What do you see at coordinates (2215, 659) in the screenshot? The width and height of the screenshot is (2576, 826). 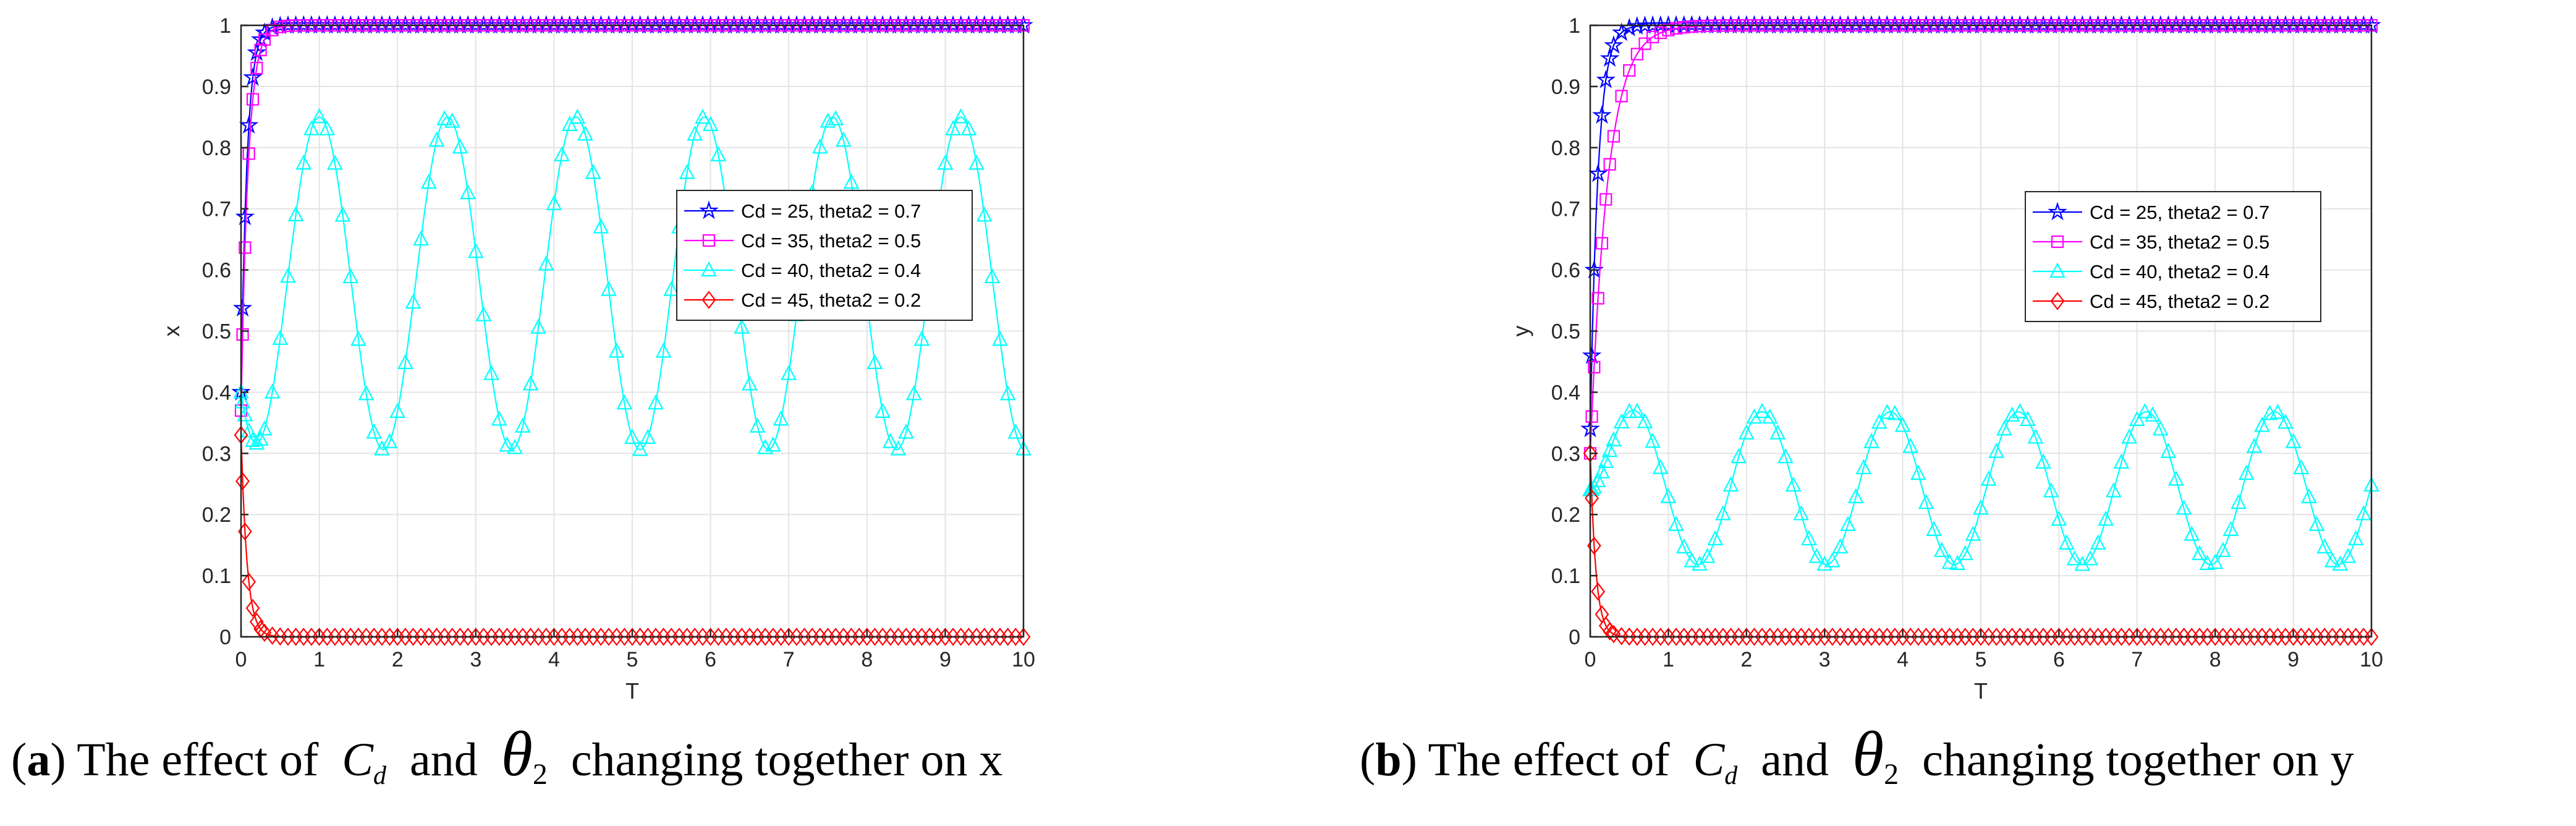 I see `x-tick-label: 8` at bounding box center [2215, 659].